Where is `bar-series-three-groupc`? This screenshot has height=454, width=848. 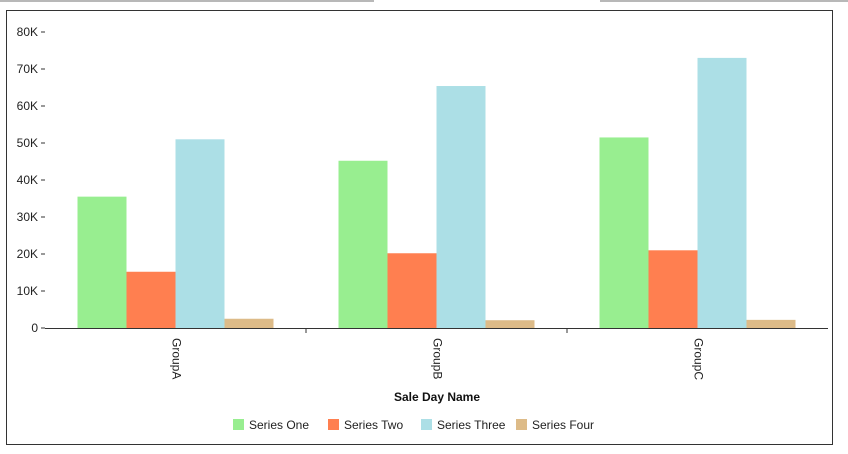
bar-series-three-groupc is located at coordinates (722, 193).